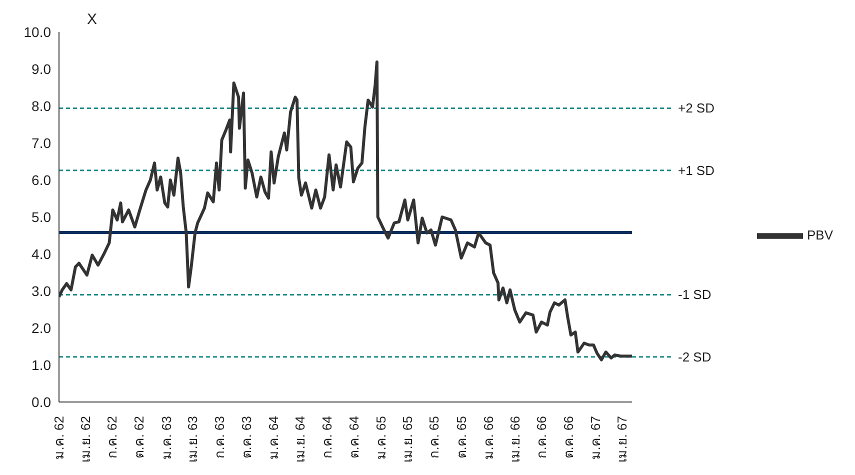 This screenshot has width=855, height=475. I want to click on y-tick-label: 10.0, so click(38, 32).